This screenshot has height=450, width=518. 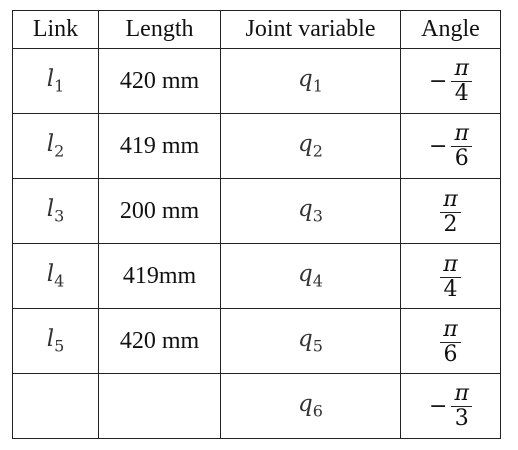 I want to click on table-row: l3 200 mm q3 π 2, so click(x=256, y=211).